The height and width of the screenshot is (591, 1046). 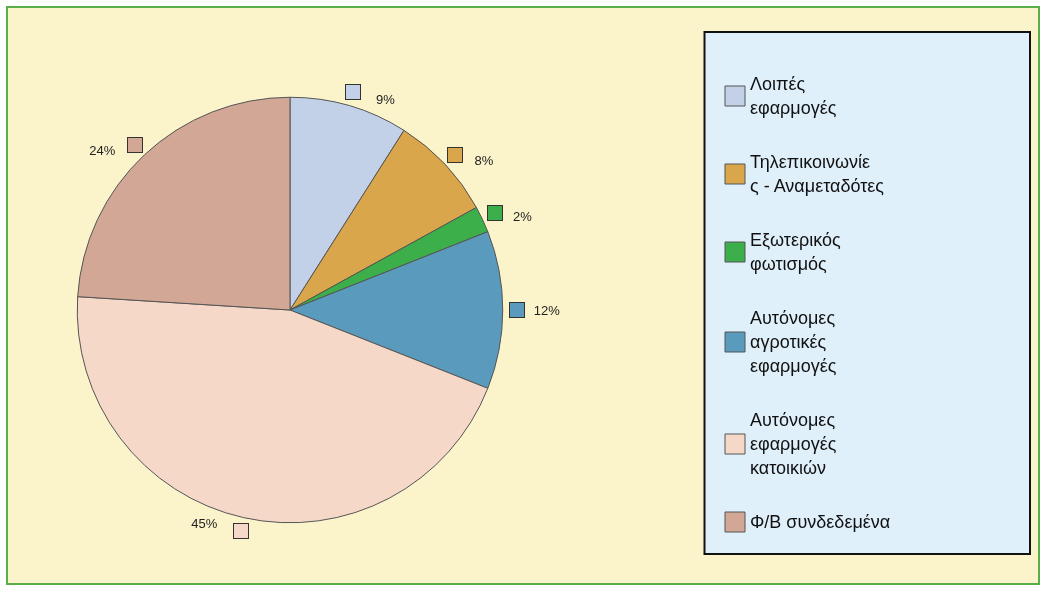 What do you see at coordinates (798, 252) in the screenshot?
I see `legend-label: Εξωτερικός φωτισμός` at bounding box center [798, 252].